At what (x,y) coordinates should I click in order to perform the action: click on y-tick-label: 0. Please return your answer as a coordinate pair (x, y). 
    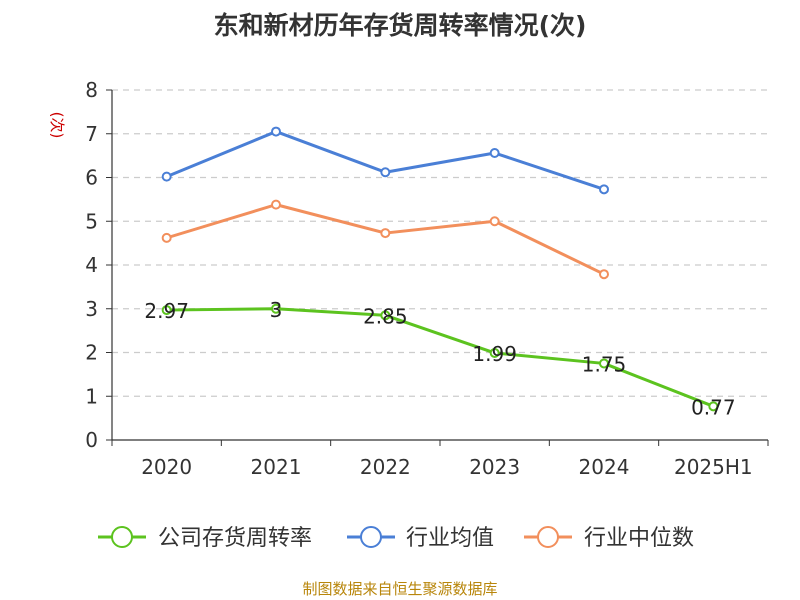
    Looking at the image, I should click on (91, 440).